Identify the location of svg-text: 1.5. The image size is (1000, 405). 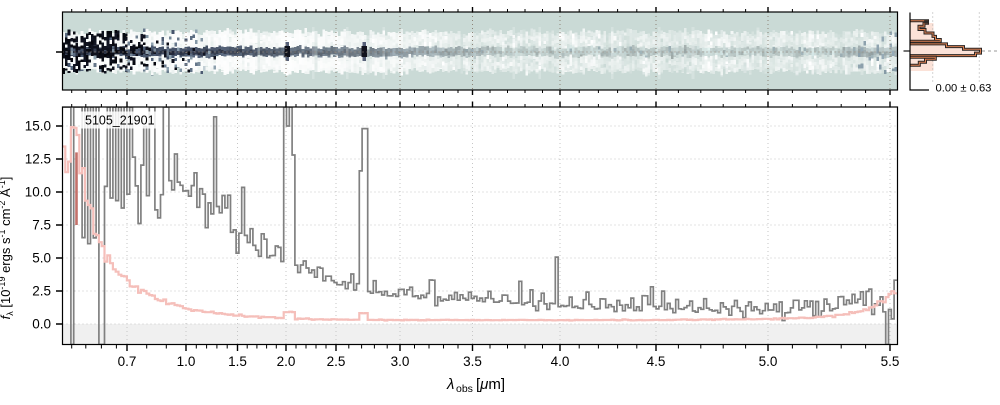
(237, 361).